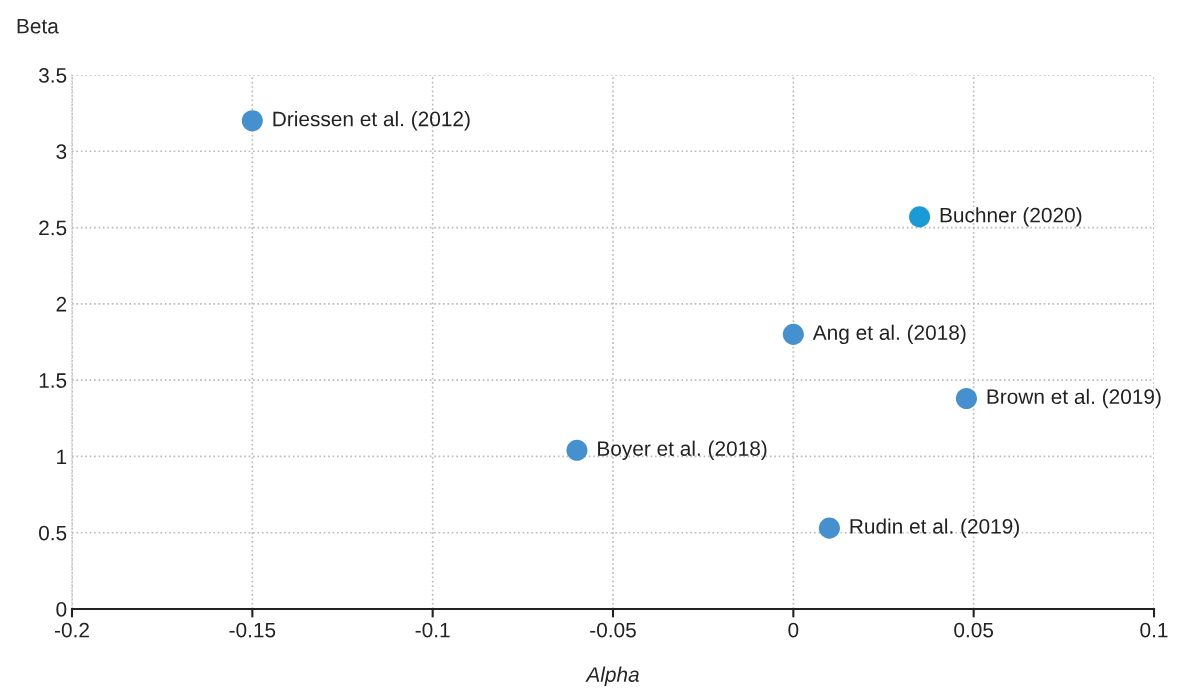 The image size is (1184, 698). What do you see at coordinates (61, 304) in the screenshot?
I see `y-tick-label: 2` at bounding box center [61, 304].